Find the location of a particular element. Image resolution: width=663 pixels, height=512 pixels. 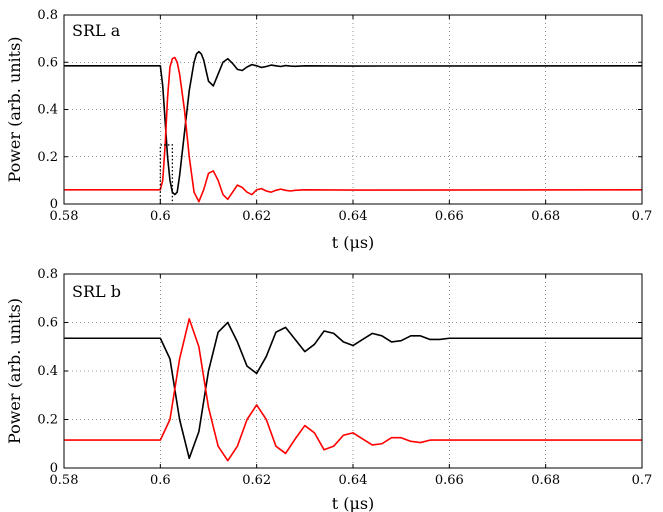

panel-label: SRL b is located at coordinates (96, 291).